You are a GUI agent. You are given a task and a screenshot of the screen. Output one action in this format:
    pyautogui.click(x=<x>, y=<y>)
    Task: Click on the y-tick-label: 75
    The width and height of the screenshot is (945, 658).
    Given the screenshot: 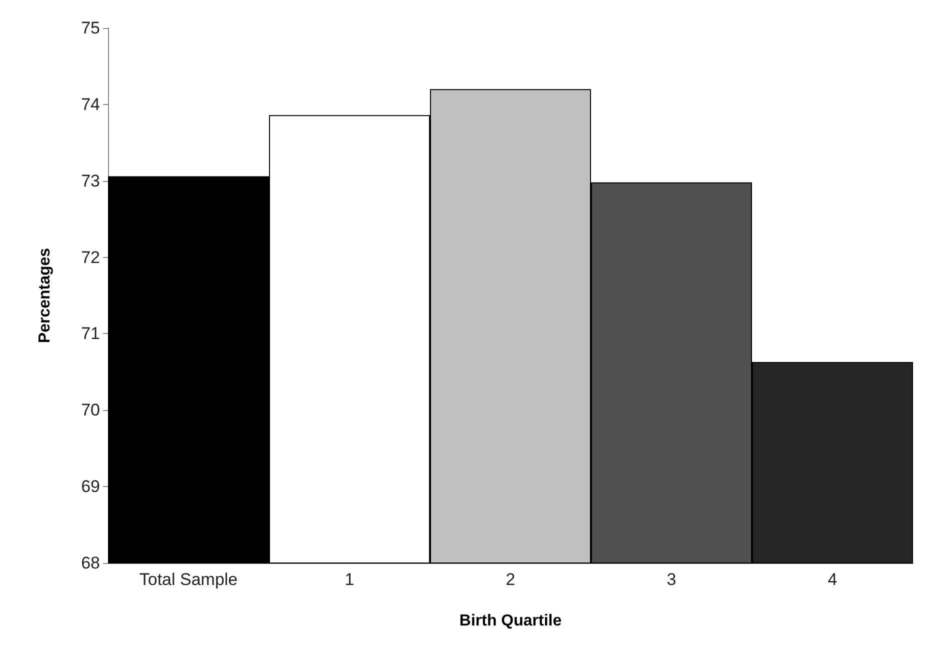 What is the action you would take?
    pyautogui.click(x=90, y=28)
    